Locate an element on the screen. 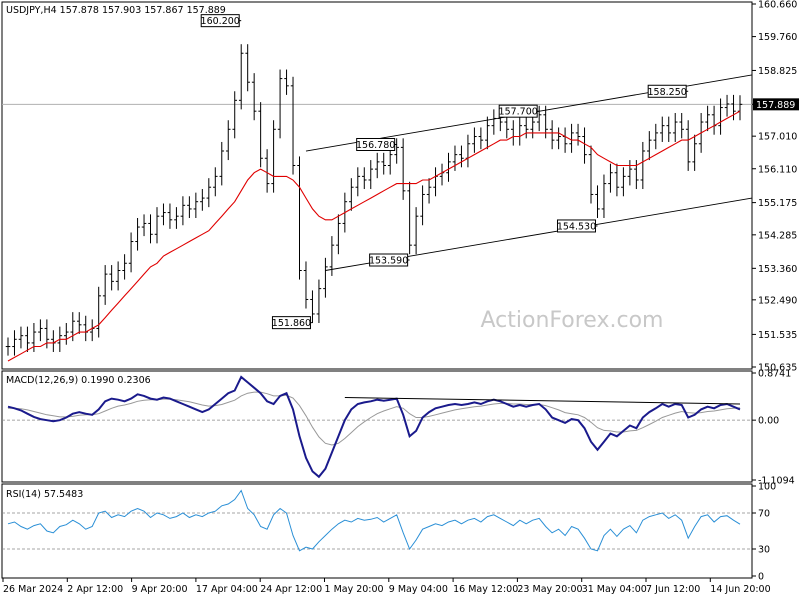  rsi-tick-label: 30 is located at coordinates (764, 550).